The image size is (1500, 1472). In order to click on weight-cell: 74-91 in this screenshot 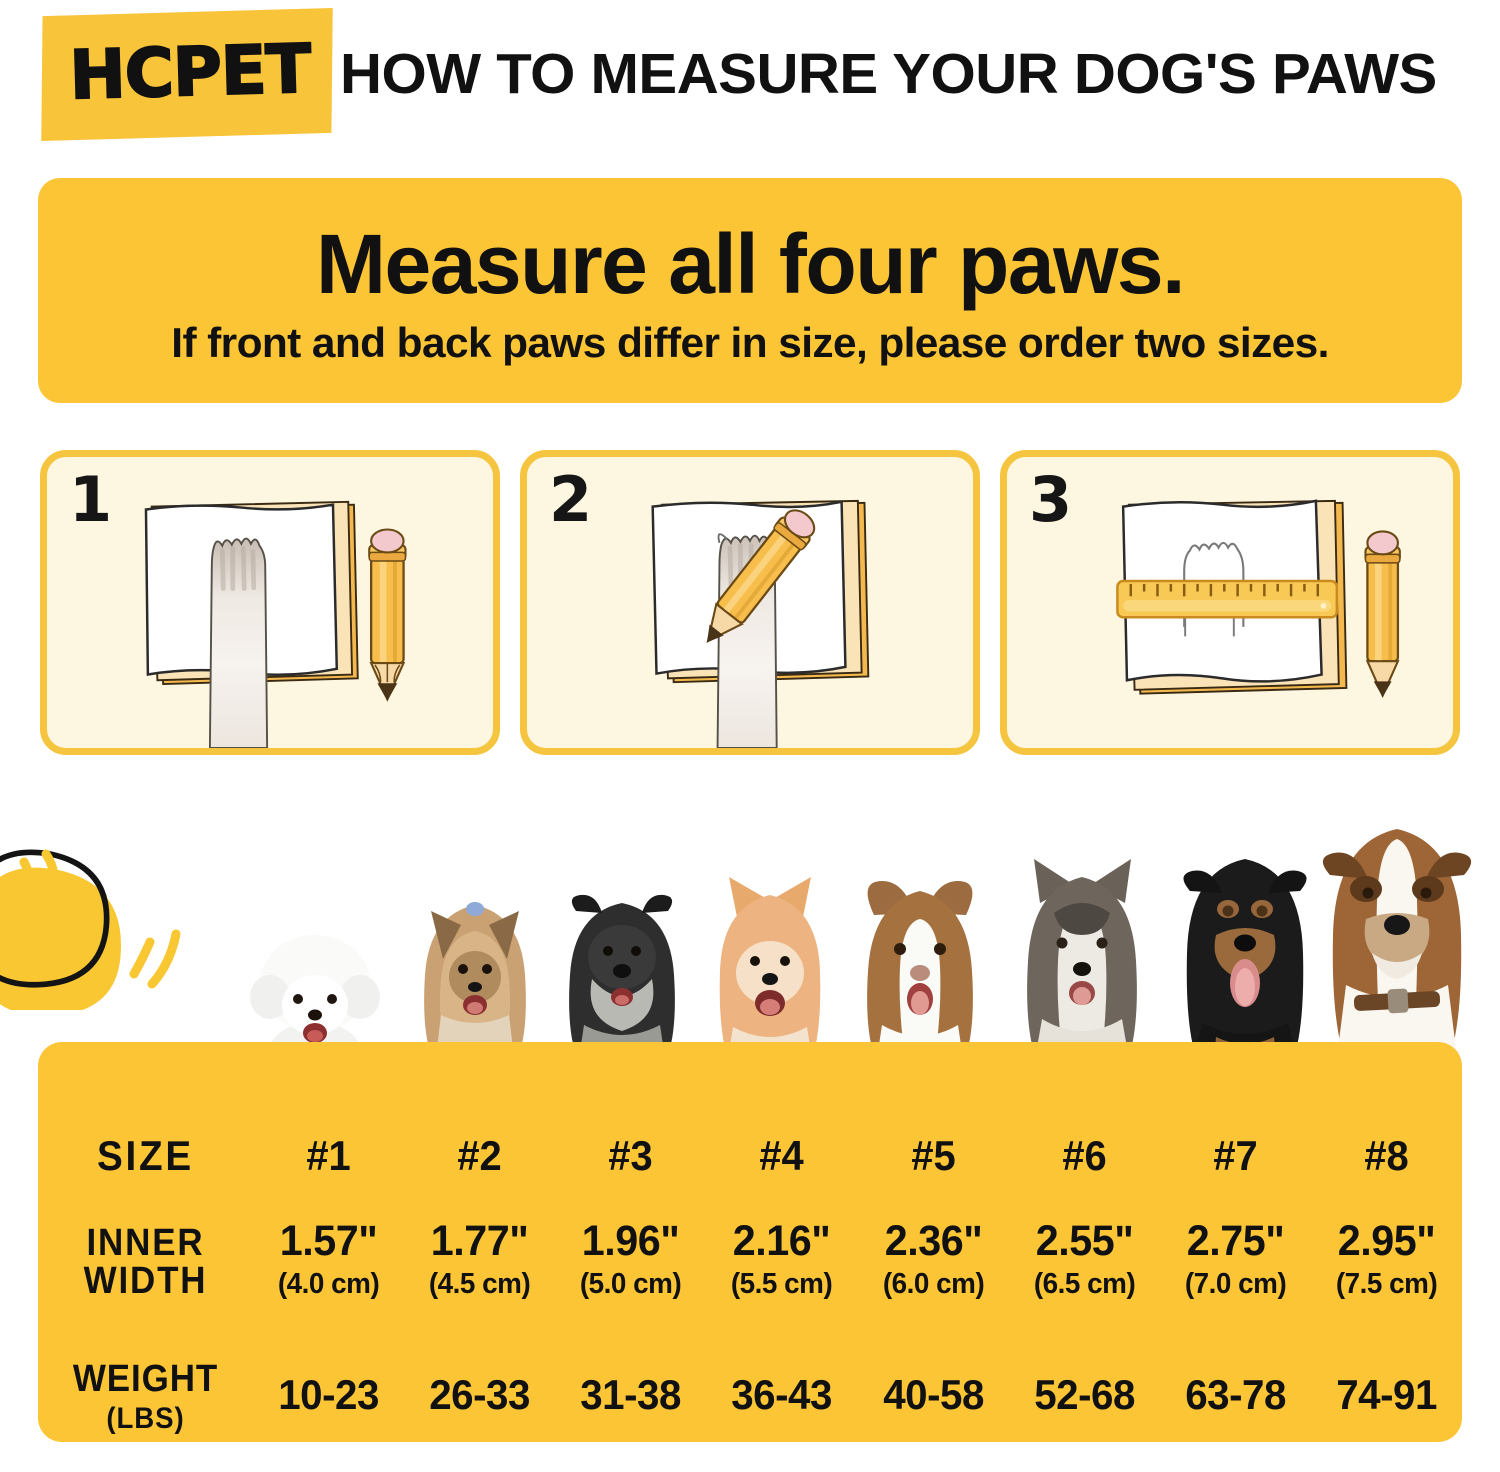, I will do `click(1386, 1394)`.